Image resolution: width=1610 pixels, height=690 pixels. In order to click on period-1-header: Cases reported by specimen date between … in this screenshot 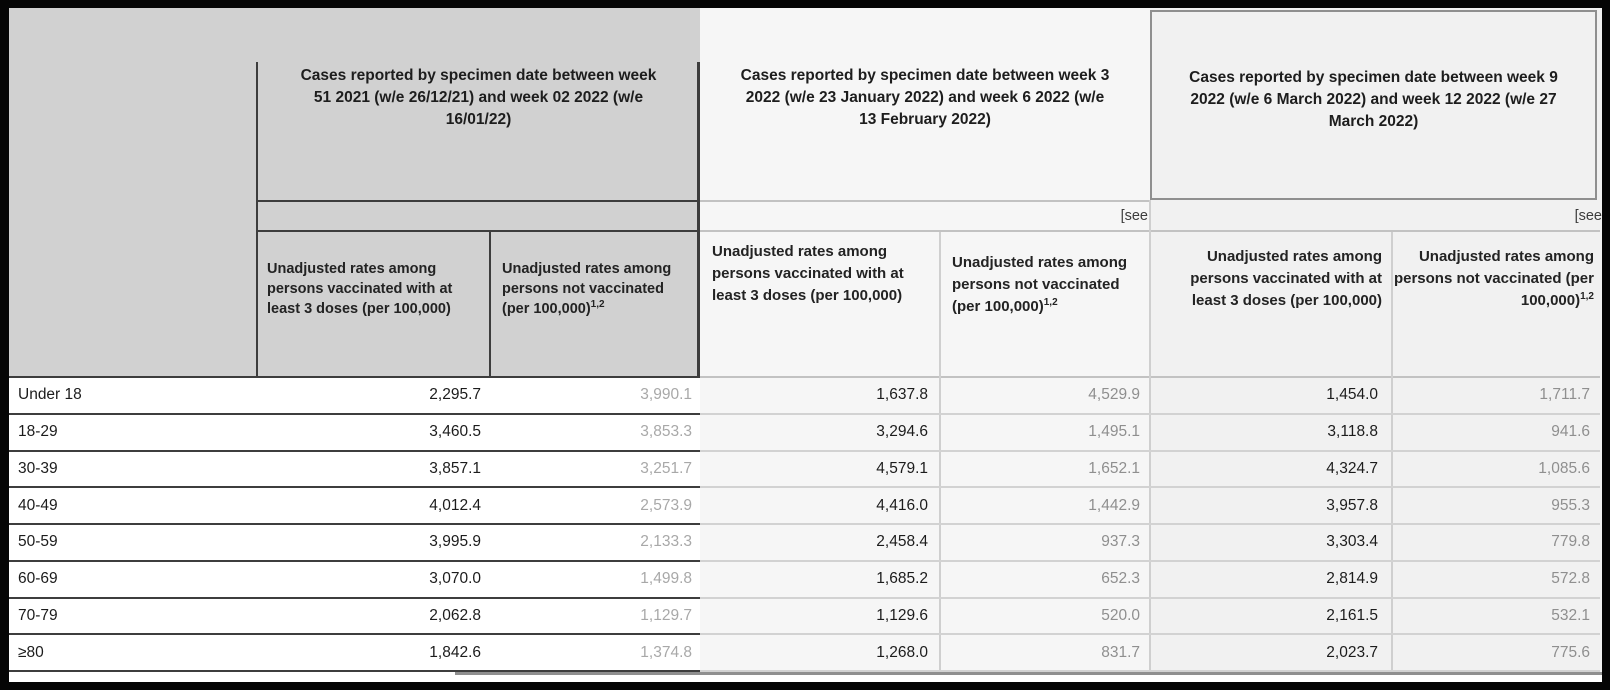, I will do `click(478, 104)`.